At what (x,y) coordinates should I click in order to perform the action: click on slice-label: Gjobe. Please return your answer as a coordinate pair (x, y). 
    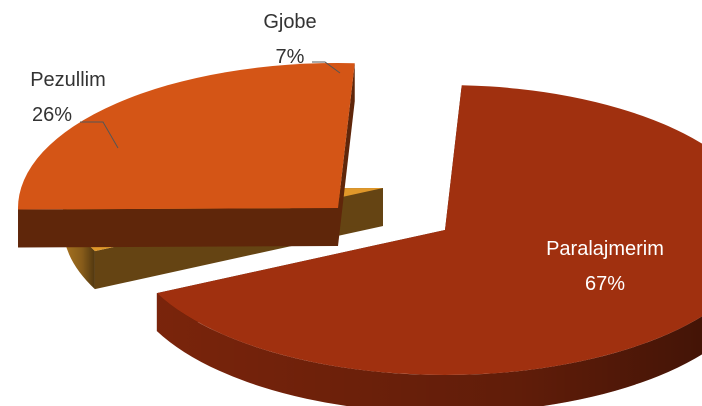
    Looking at the image, I should click on (289, 22).